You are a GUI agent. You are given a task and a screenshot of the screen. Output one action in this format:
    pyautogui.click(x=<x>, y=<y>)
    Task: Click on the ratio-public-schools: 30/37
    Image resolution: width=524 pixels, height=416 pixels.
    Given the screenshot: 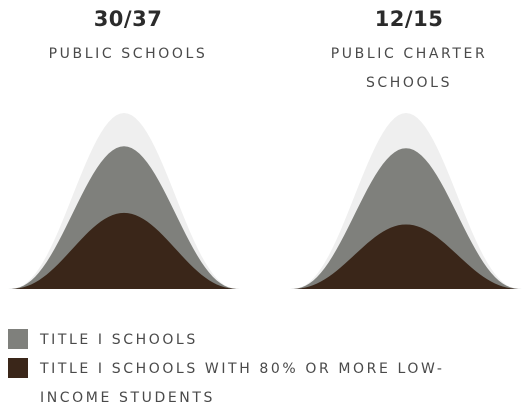 What is the action you would take?
    pyautogui.click(x=128, y=19)
    